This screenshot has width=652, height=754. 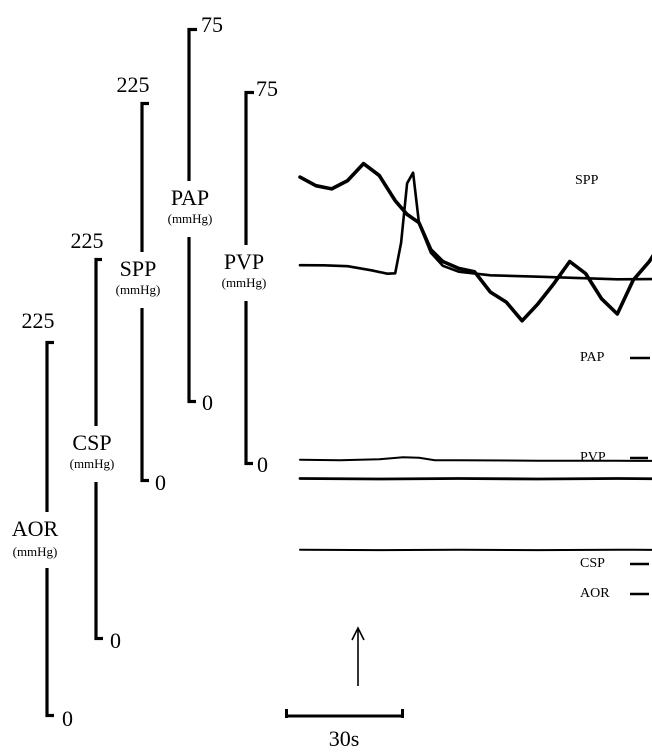 I want to click on spp-scale-axis: 225 0 SPP(mmHg), so click(x=142, y=283).